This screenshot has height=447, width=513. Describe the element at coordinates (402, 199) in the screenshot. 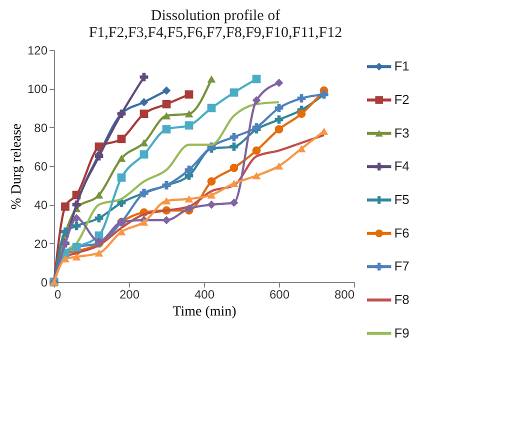

I see `legend-label: F5` at that location.